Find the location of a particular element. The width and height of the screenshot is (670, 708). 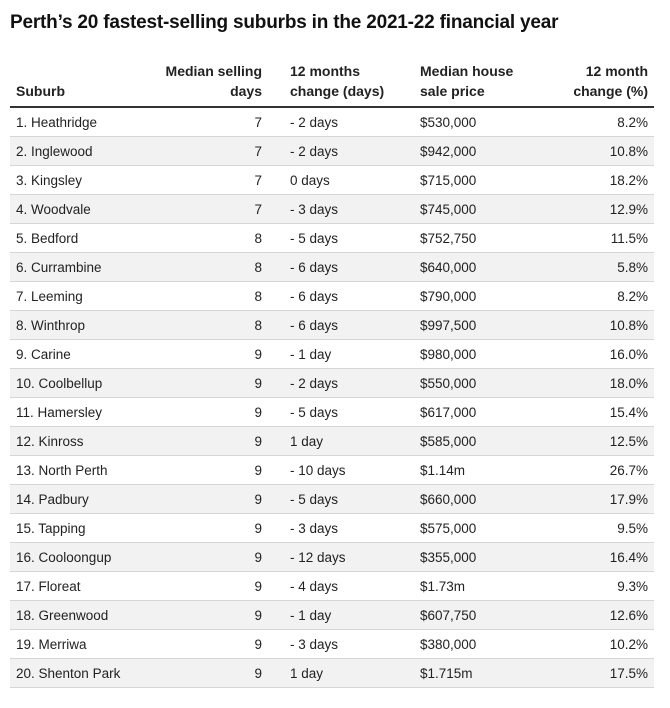

cell-suburb: 17. Floreat is located at coordinates (80, 586).